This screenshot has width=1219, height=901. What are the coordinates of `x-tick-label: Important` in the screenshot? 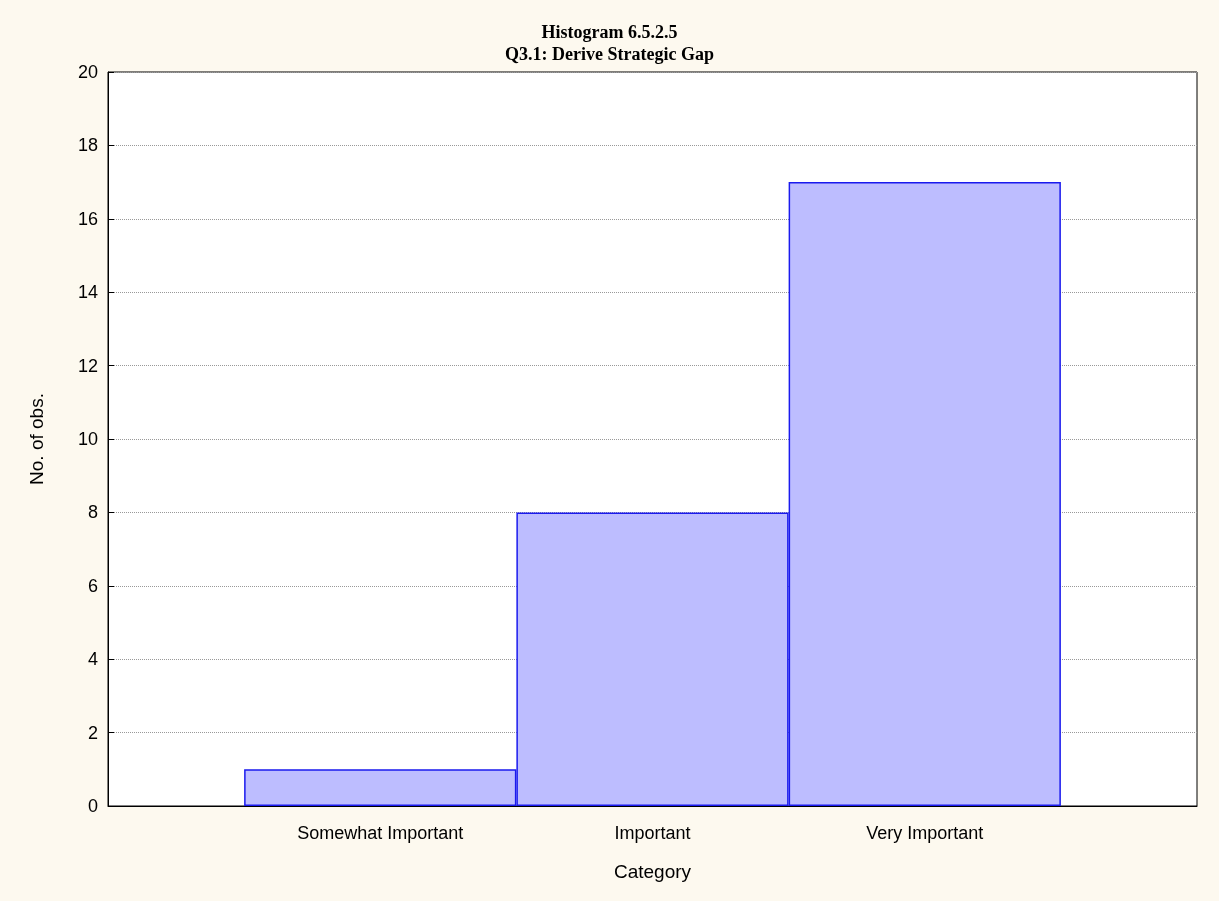 It's located at (652, 833).